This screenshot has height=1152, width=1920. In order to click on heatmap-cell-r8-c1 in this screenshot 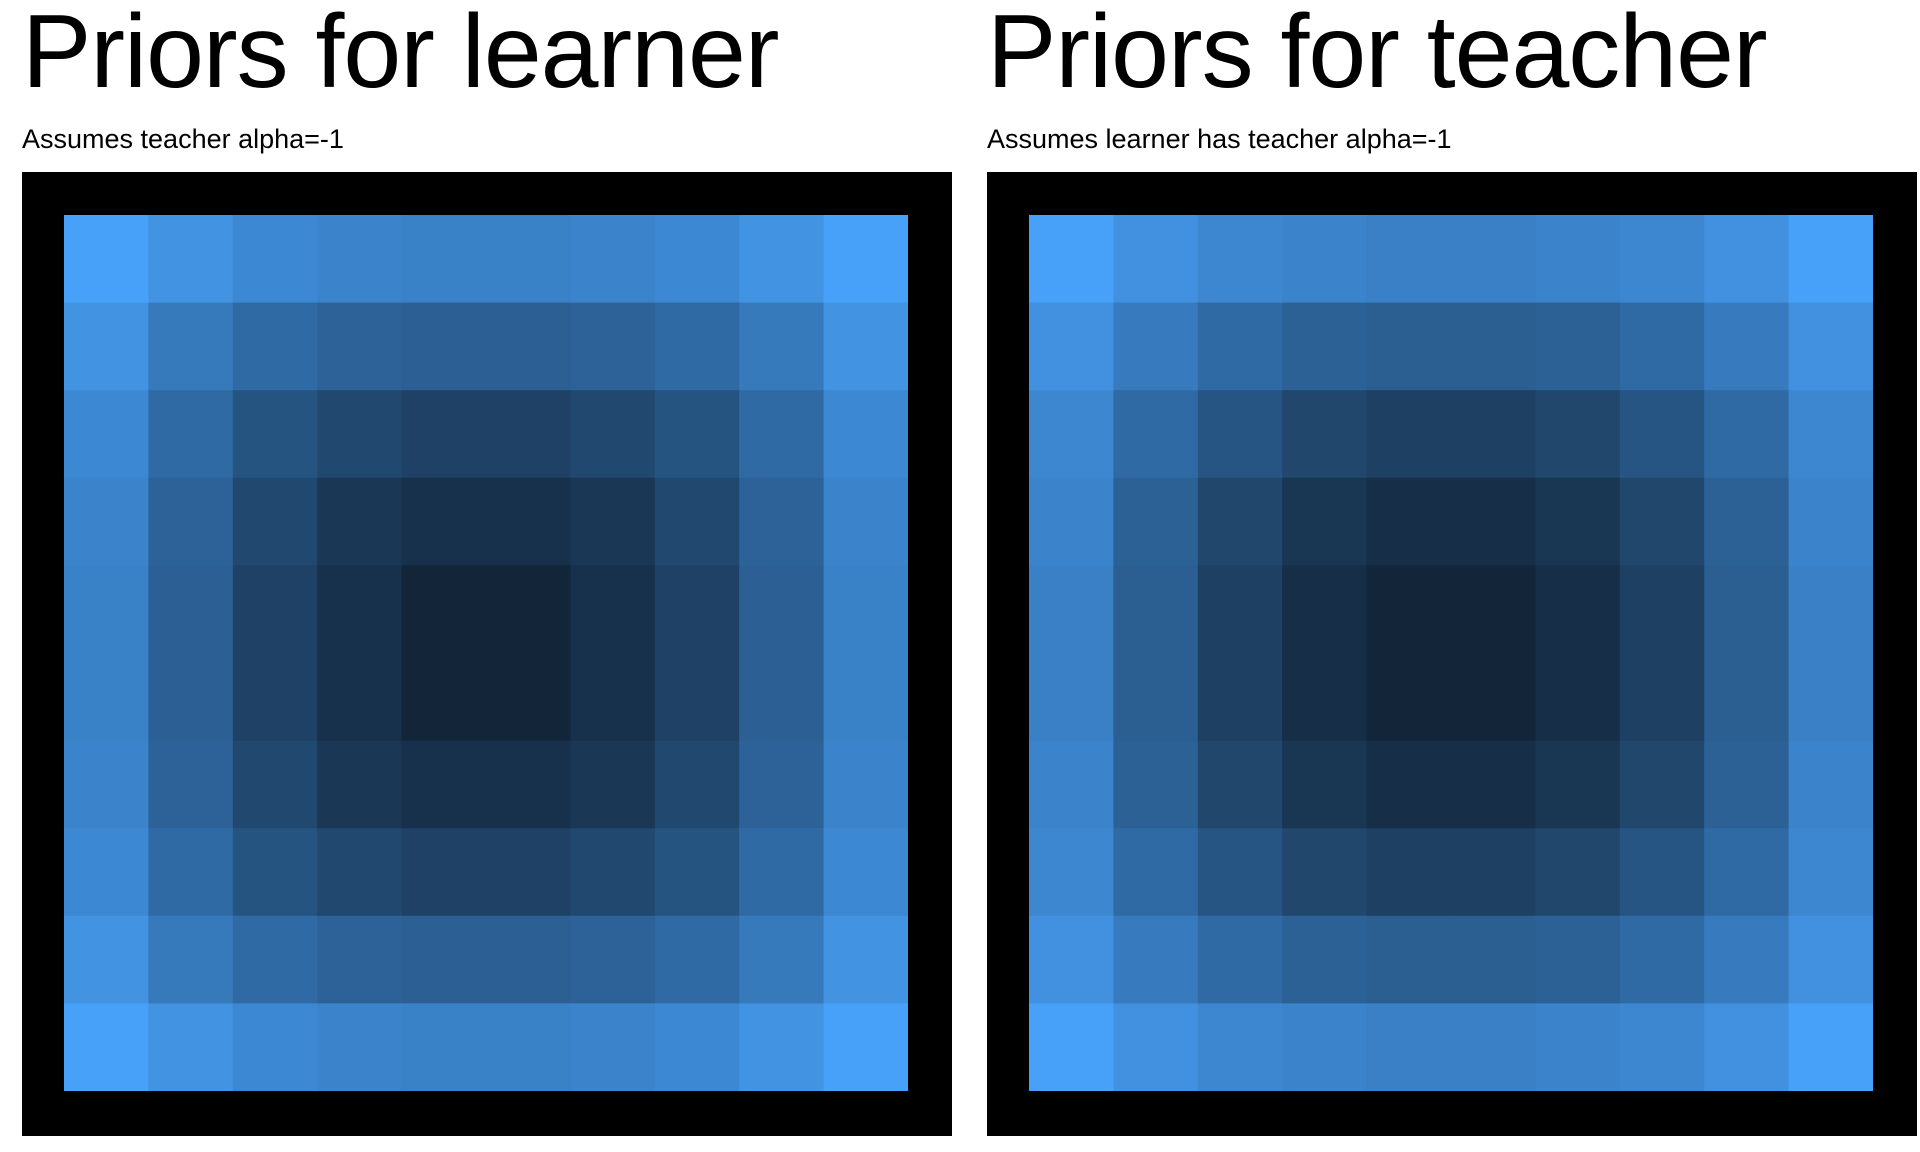, I will do `click(1156, 959)`.